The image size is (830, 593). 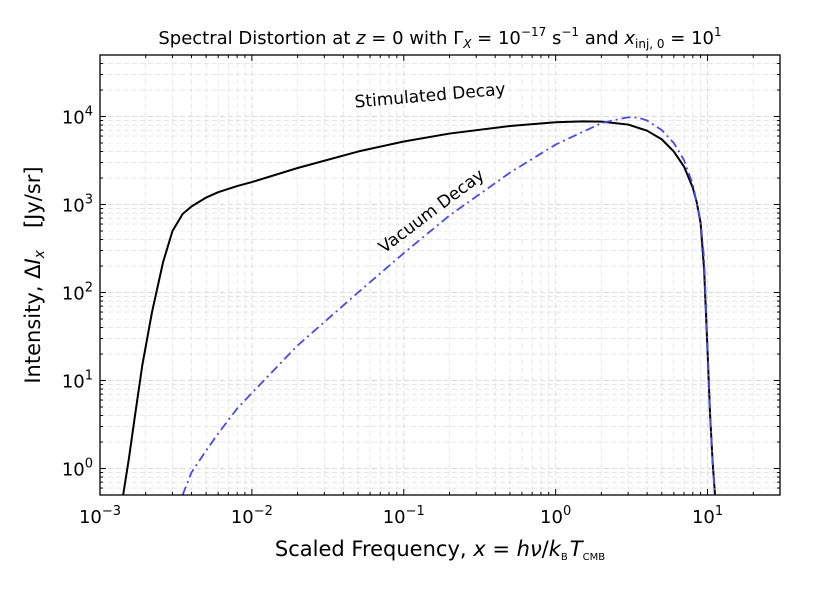 I want to click on x-tick-label: 10⁻¹, so click(x=404, y=516).